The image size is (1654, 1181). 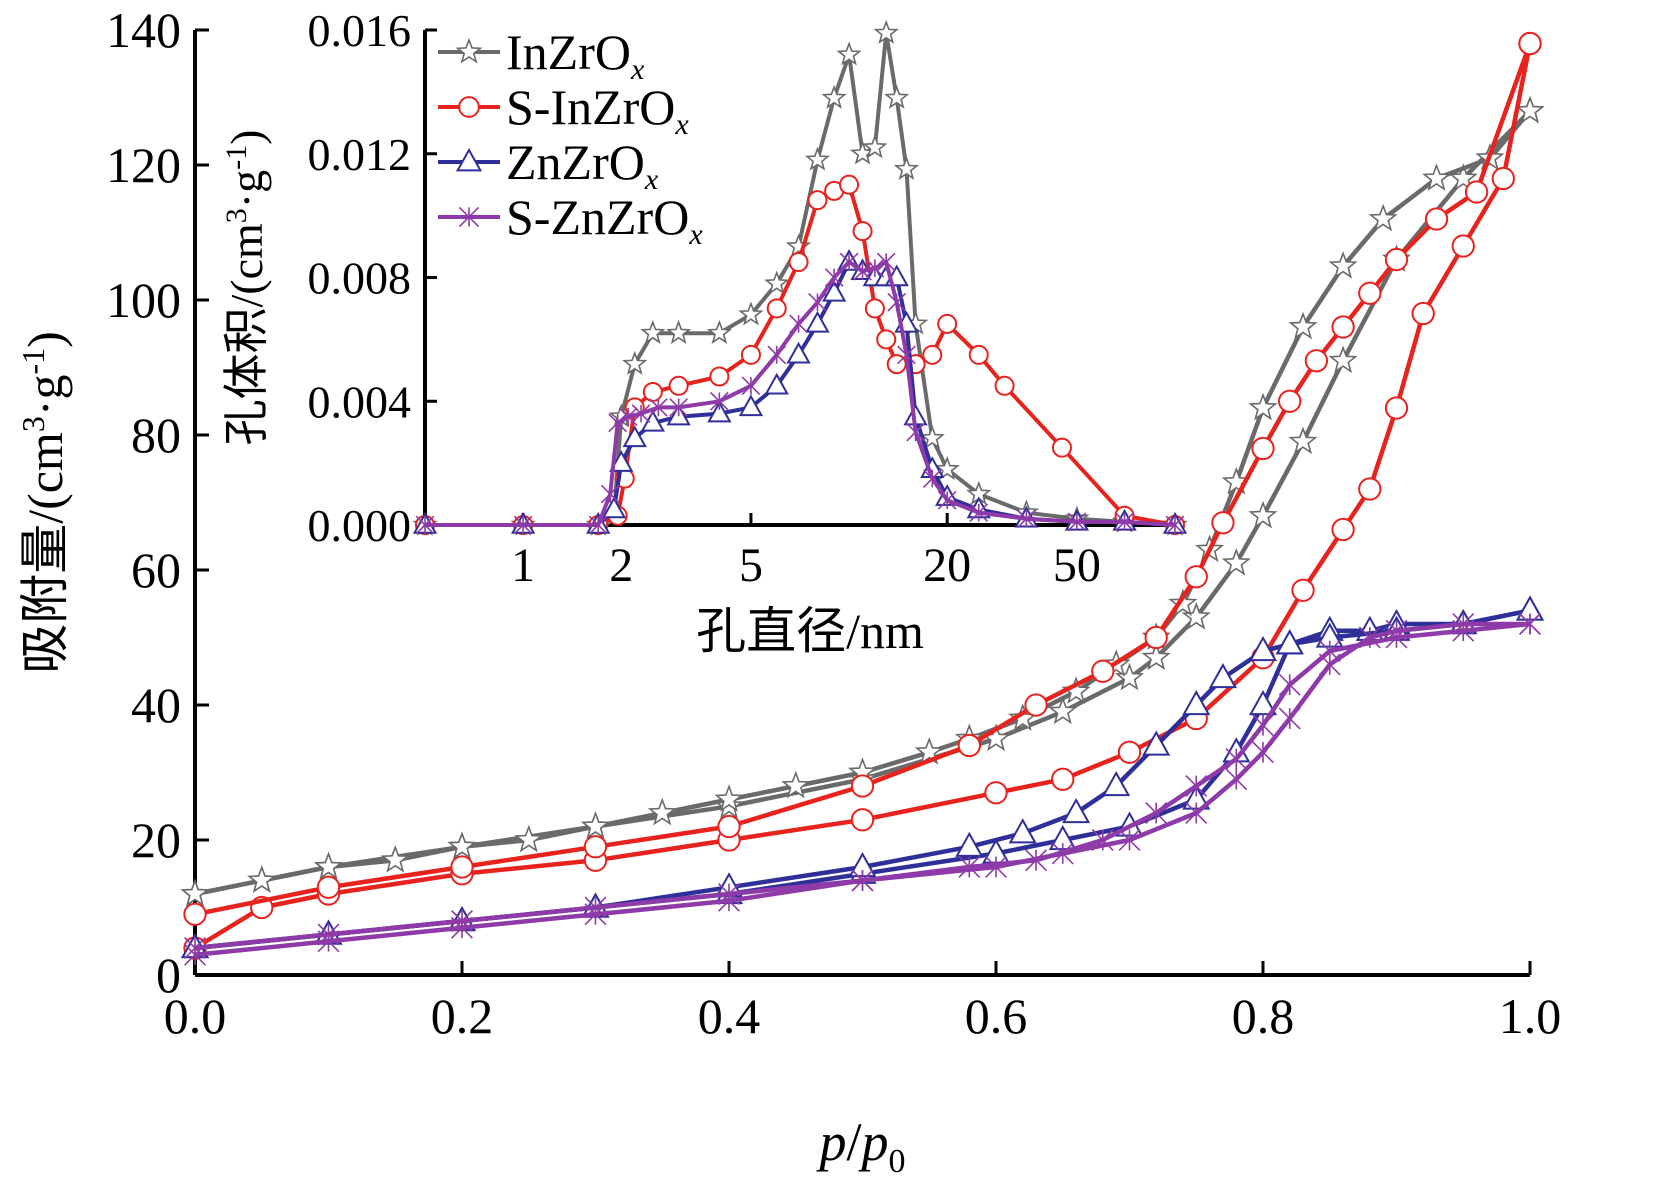 I want to click on x-tick-label: 1.0, so click(x=1530, y=1016).